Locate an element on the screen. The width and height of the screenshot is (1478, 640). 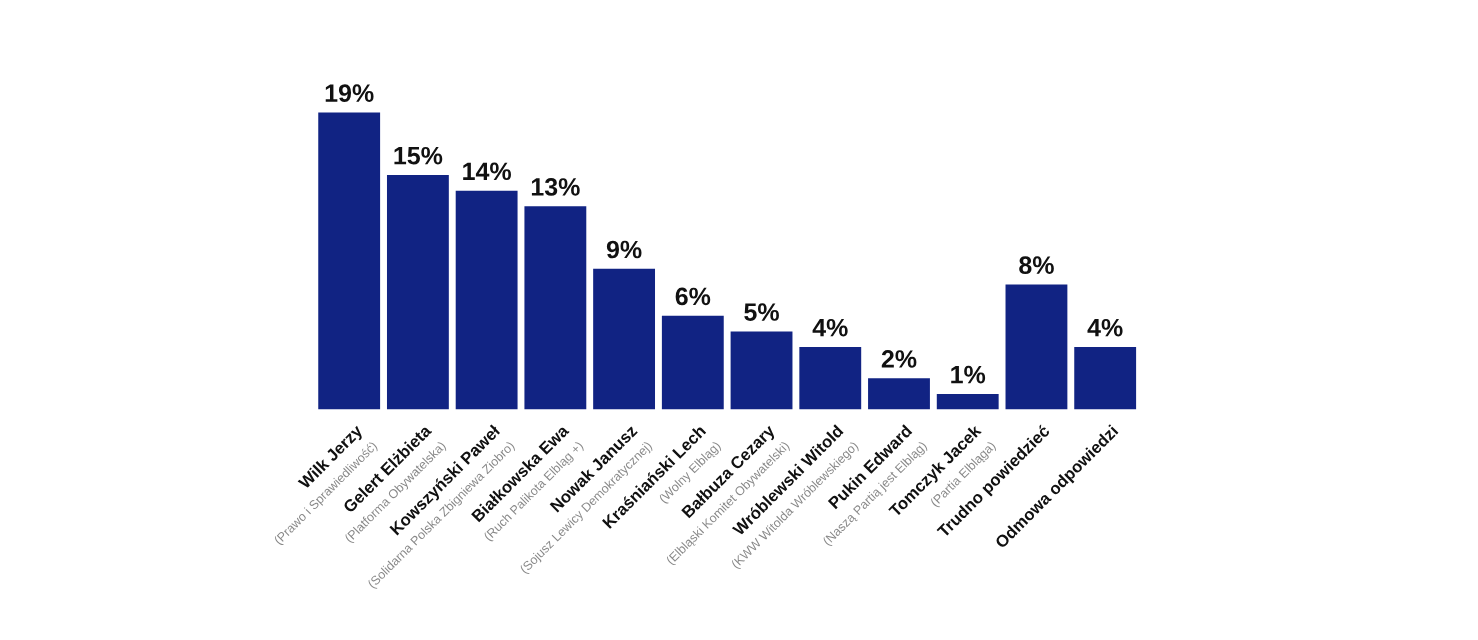
data-label: 1% is located at coordinates (968, 374).